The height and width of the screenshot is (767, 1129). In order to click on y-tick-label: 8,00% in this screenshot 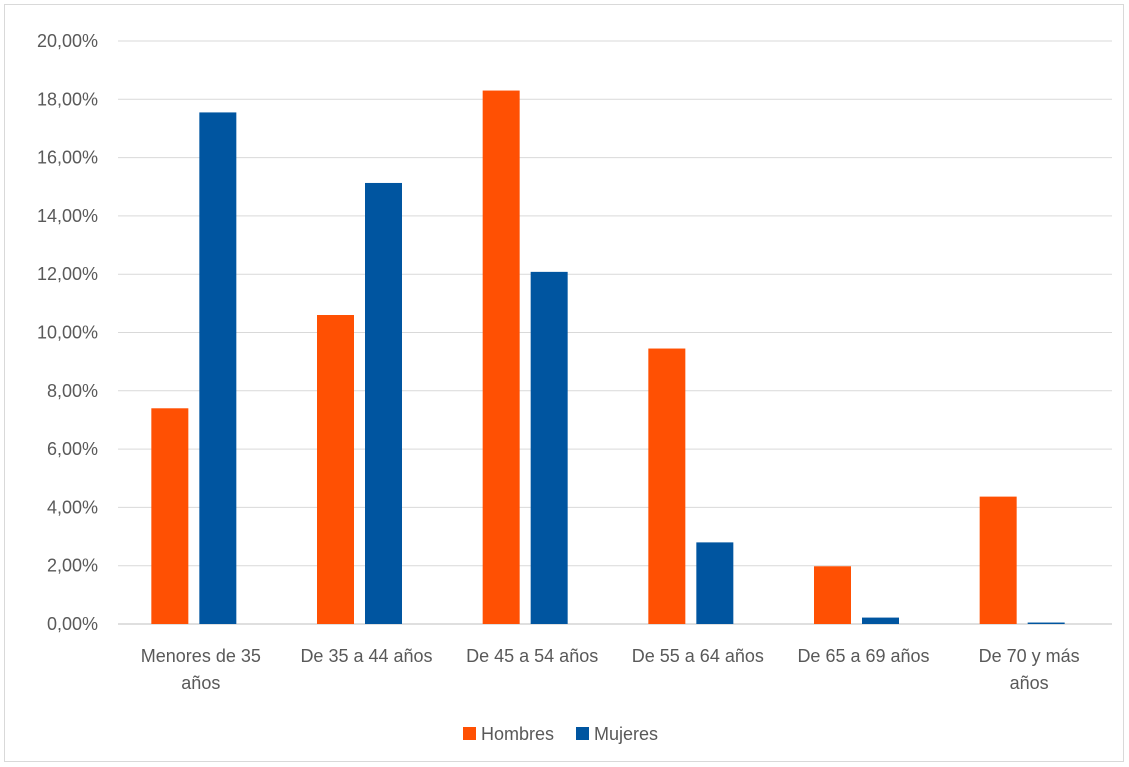, I will do `click(72, 391)`.